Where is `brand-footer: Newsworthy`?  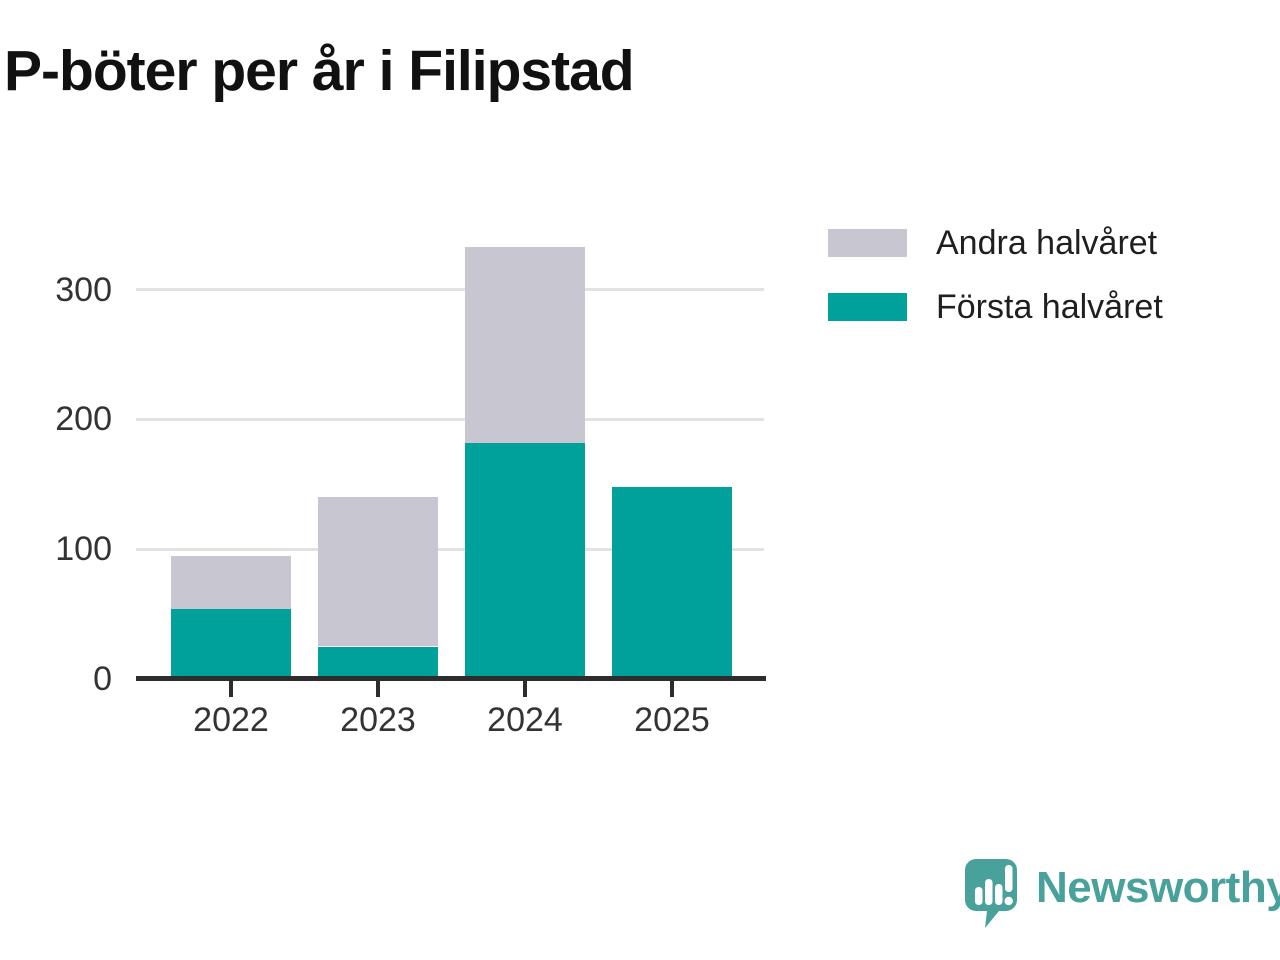
brand-footer: Newsworthy is located at coordinates (1121, 894).